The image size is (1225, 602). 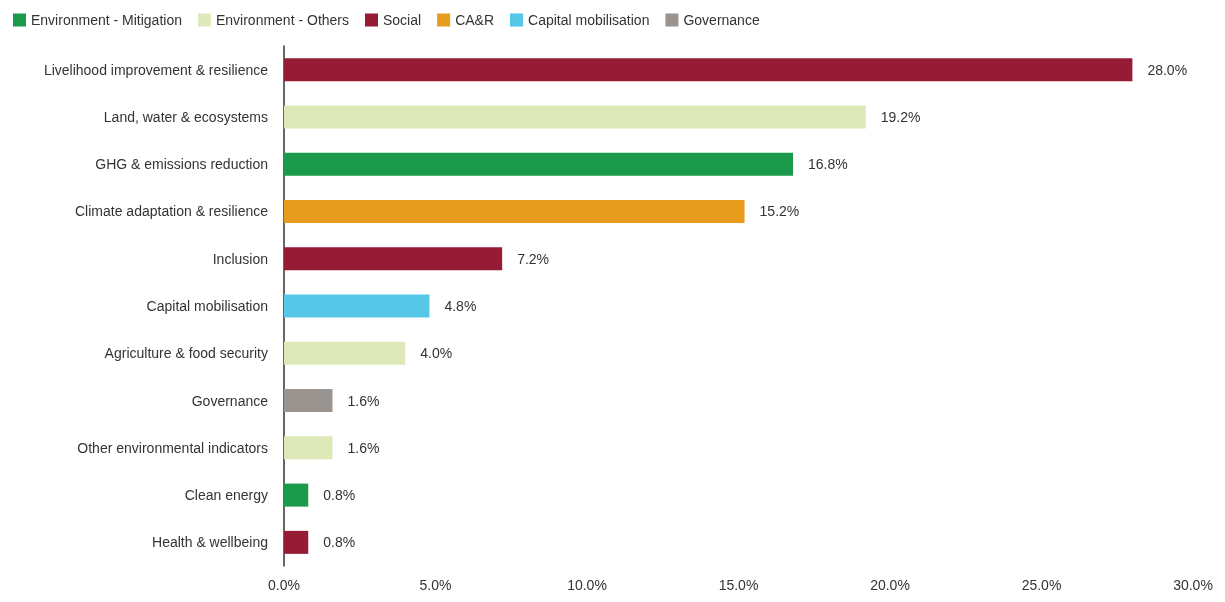 What do you see at coordinates (828, 164) in the screenshot?
I see `text: 16.8%` at bounding box center [828, 164].